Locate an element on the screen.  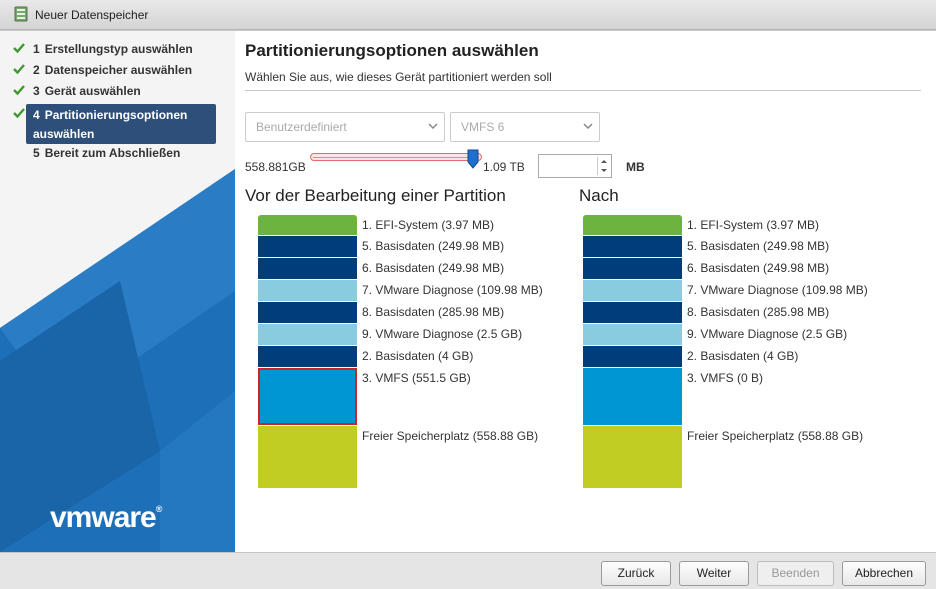
step-number: 1 is located at coordinates (36, 49).